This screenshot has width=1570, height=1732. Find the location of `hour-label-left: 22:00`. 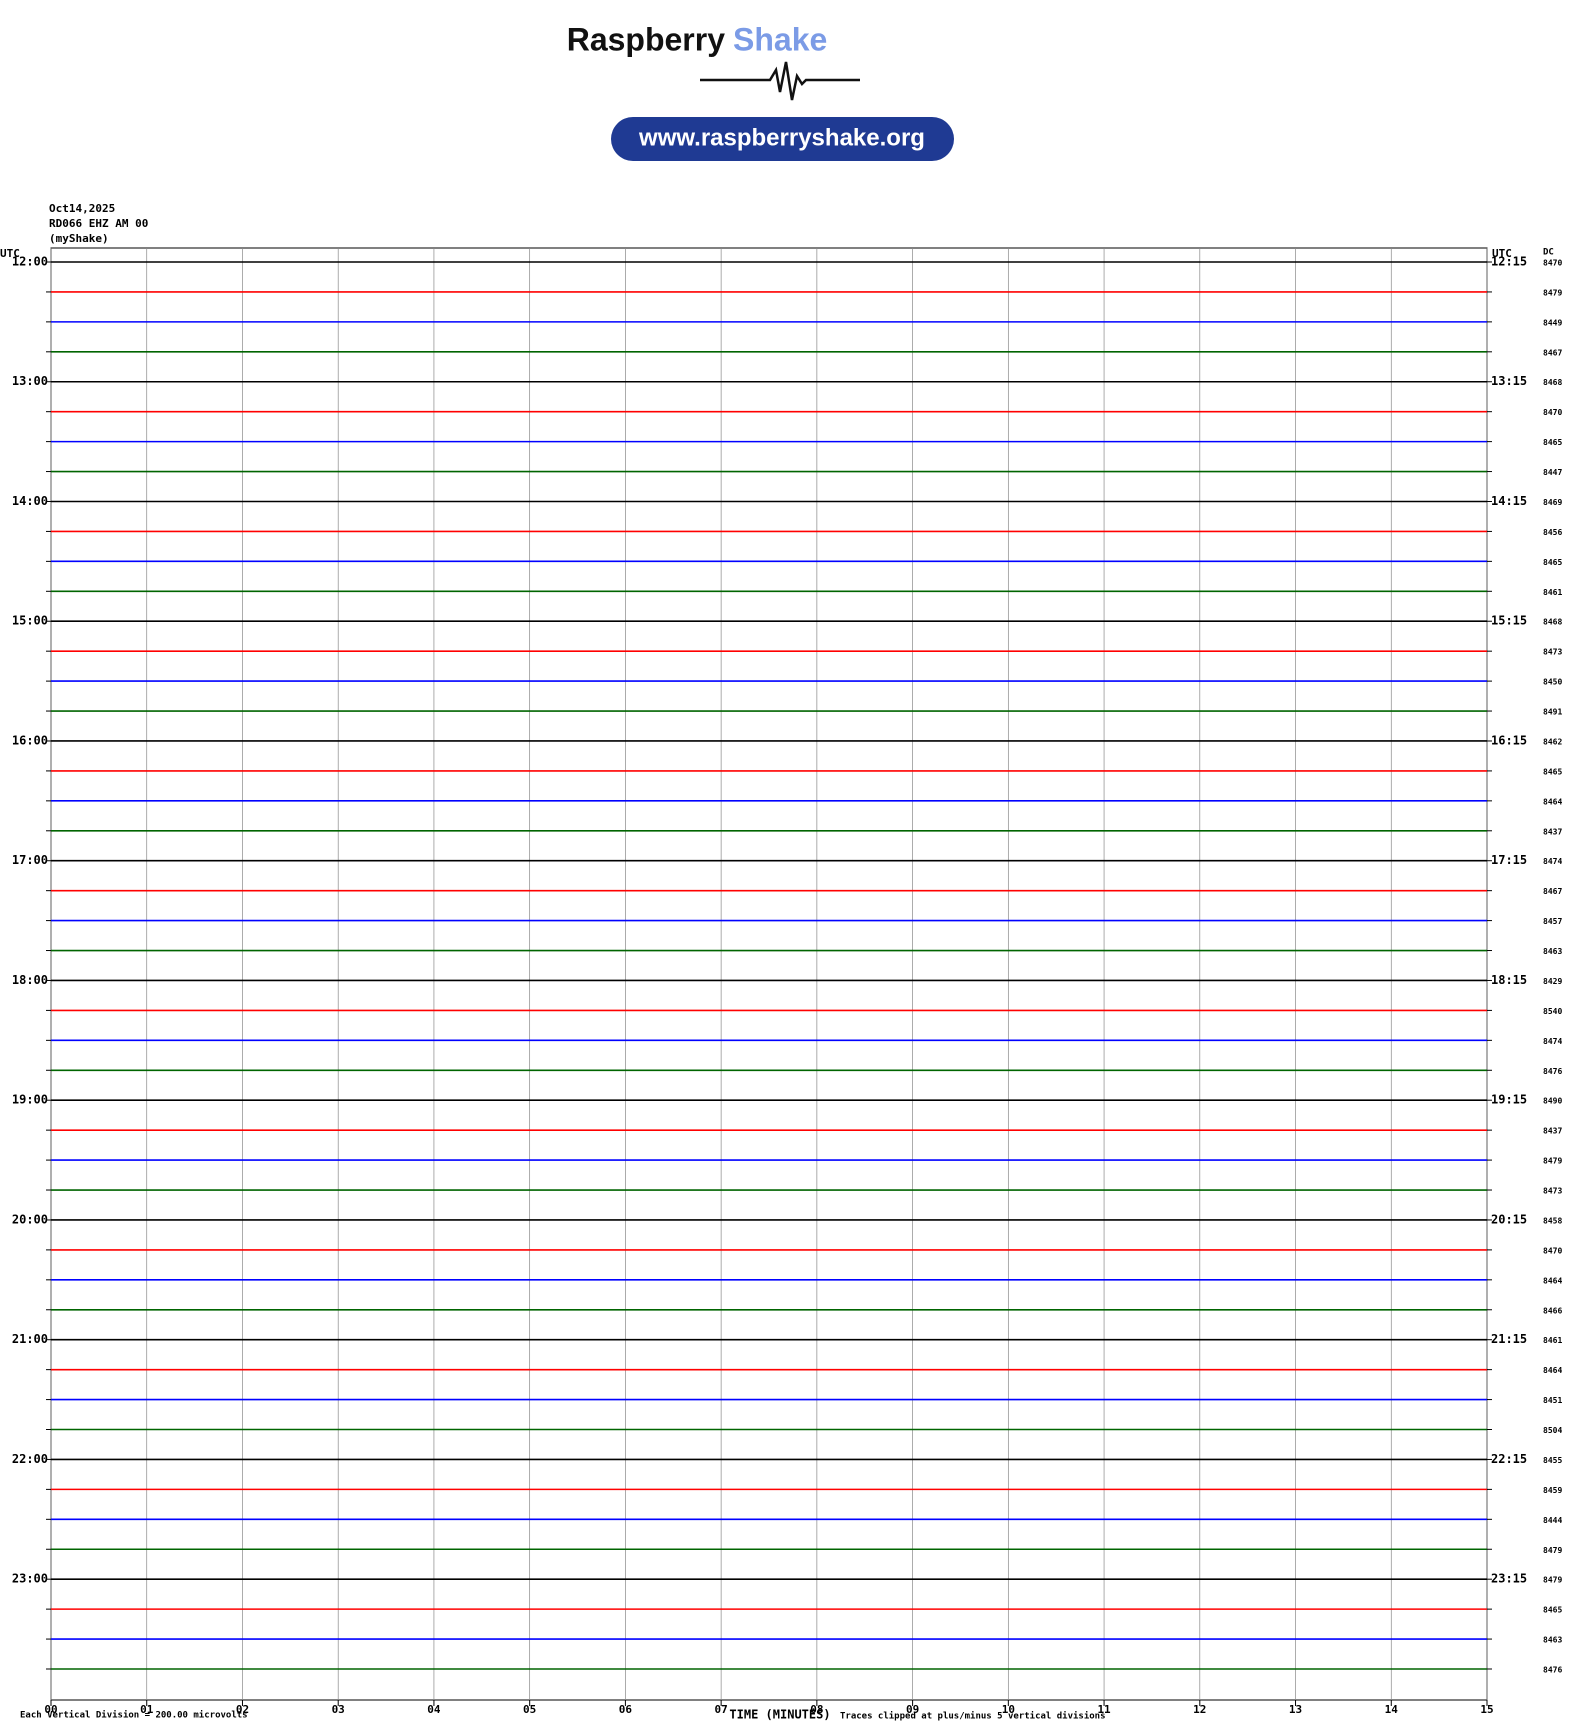

hour-label-left: 22:00 is located at coordinates (30, 1459).